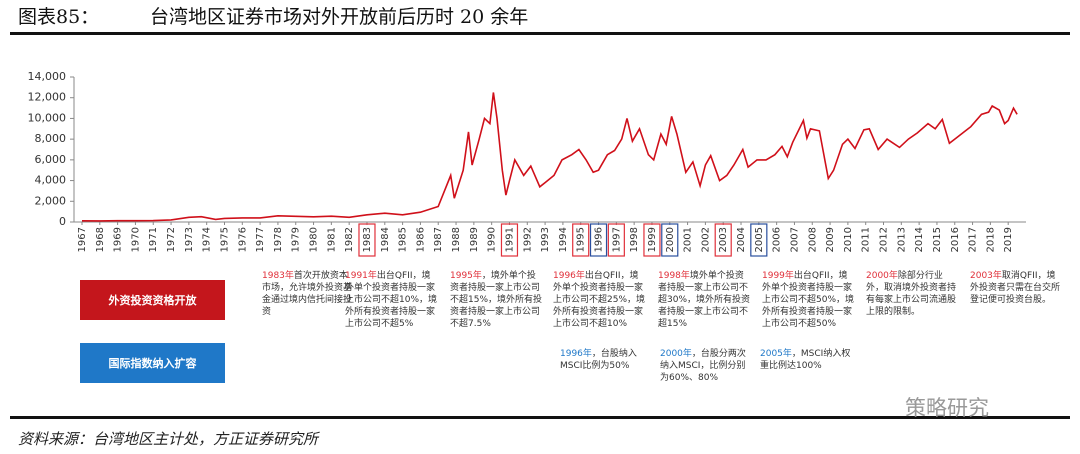 The image size is (1080, 454). I want to click on annotation-text: 取消QFII，境外投资者只需在台交所登记便可投资台股。, so click(1015, 288).